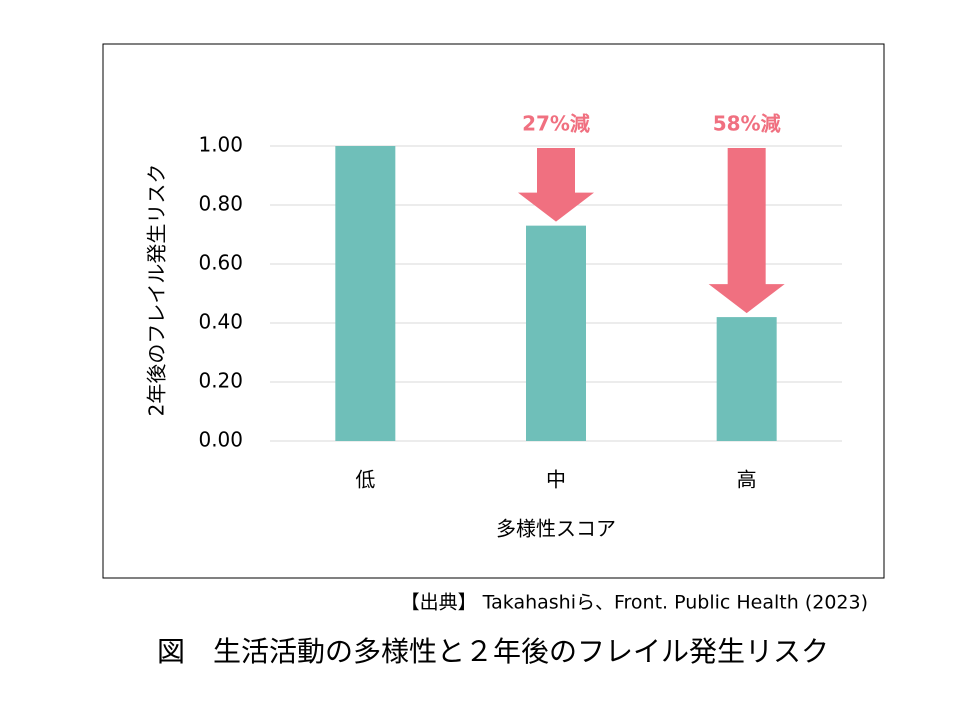 The width and height of the screenshot is (960, 724). What do you see at coordinates (220, 322) in the screenshot?
I see `y-tick-label: 0.40` at bounding box center [220, 322].